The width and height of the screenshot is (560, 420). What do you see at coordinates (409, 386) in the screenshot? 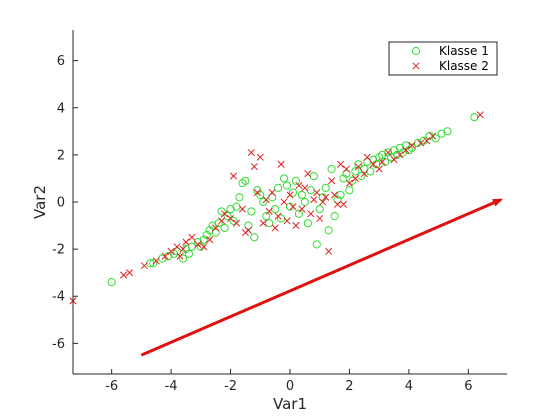
I see `x-tick-label: 4` at bounding box center [409, 386].